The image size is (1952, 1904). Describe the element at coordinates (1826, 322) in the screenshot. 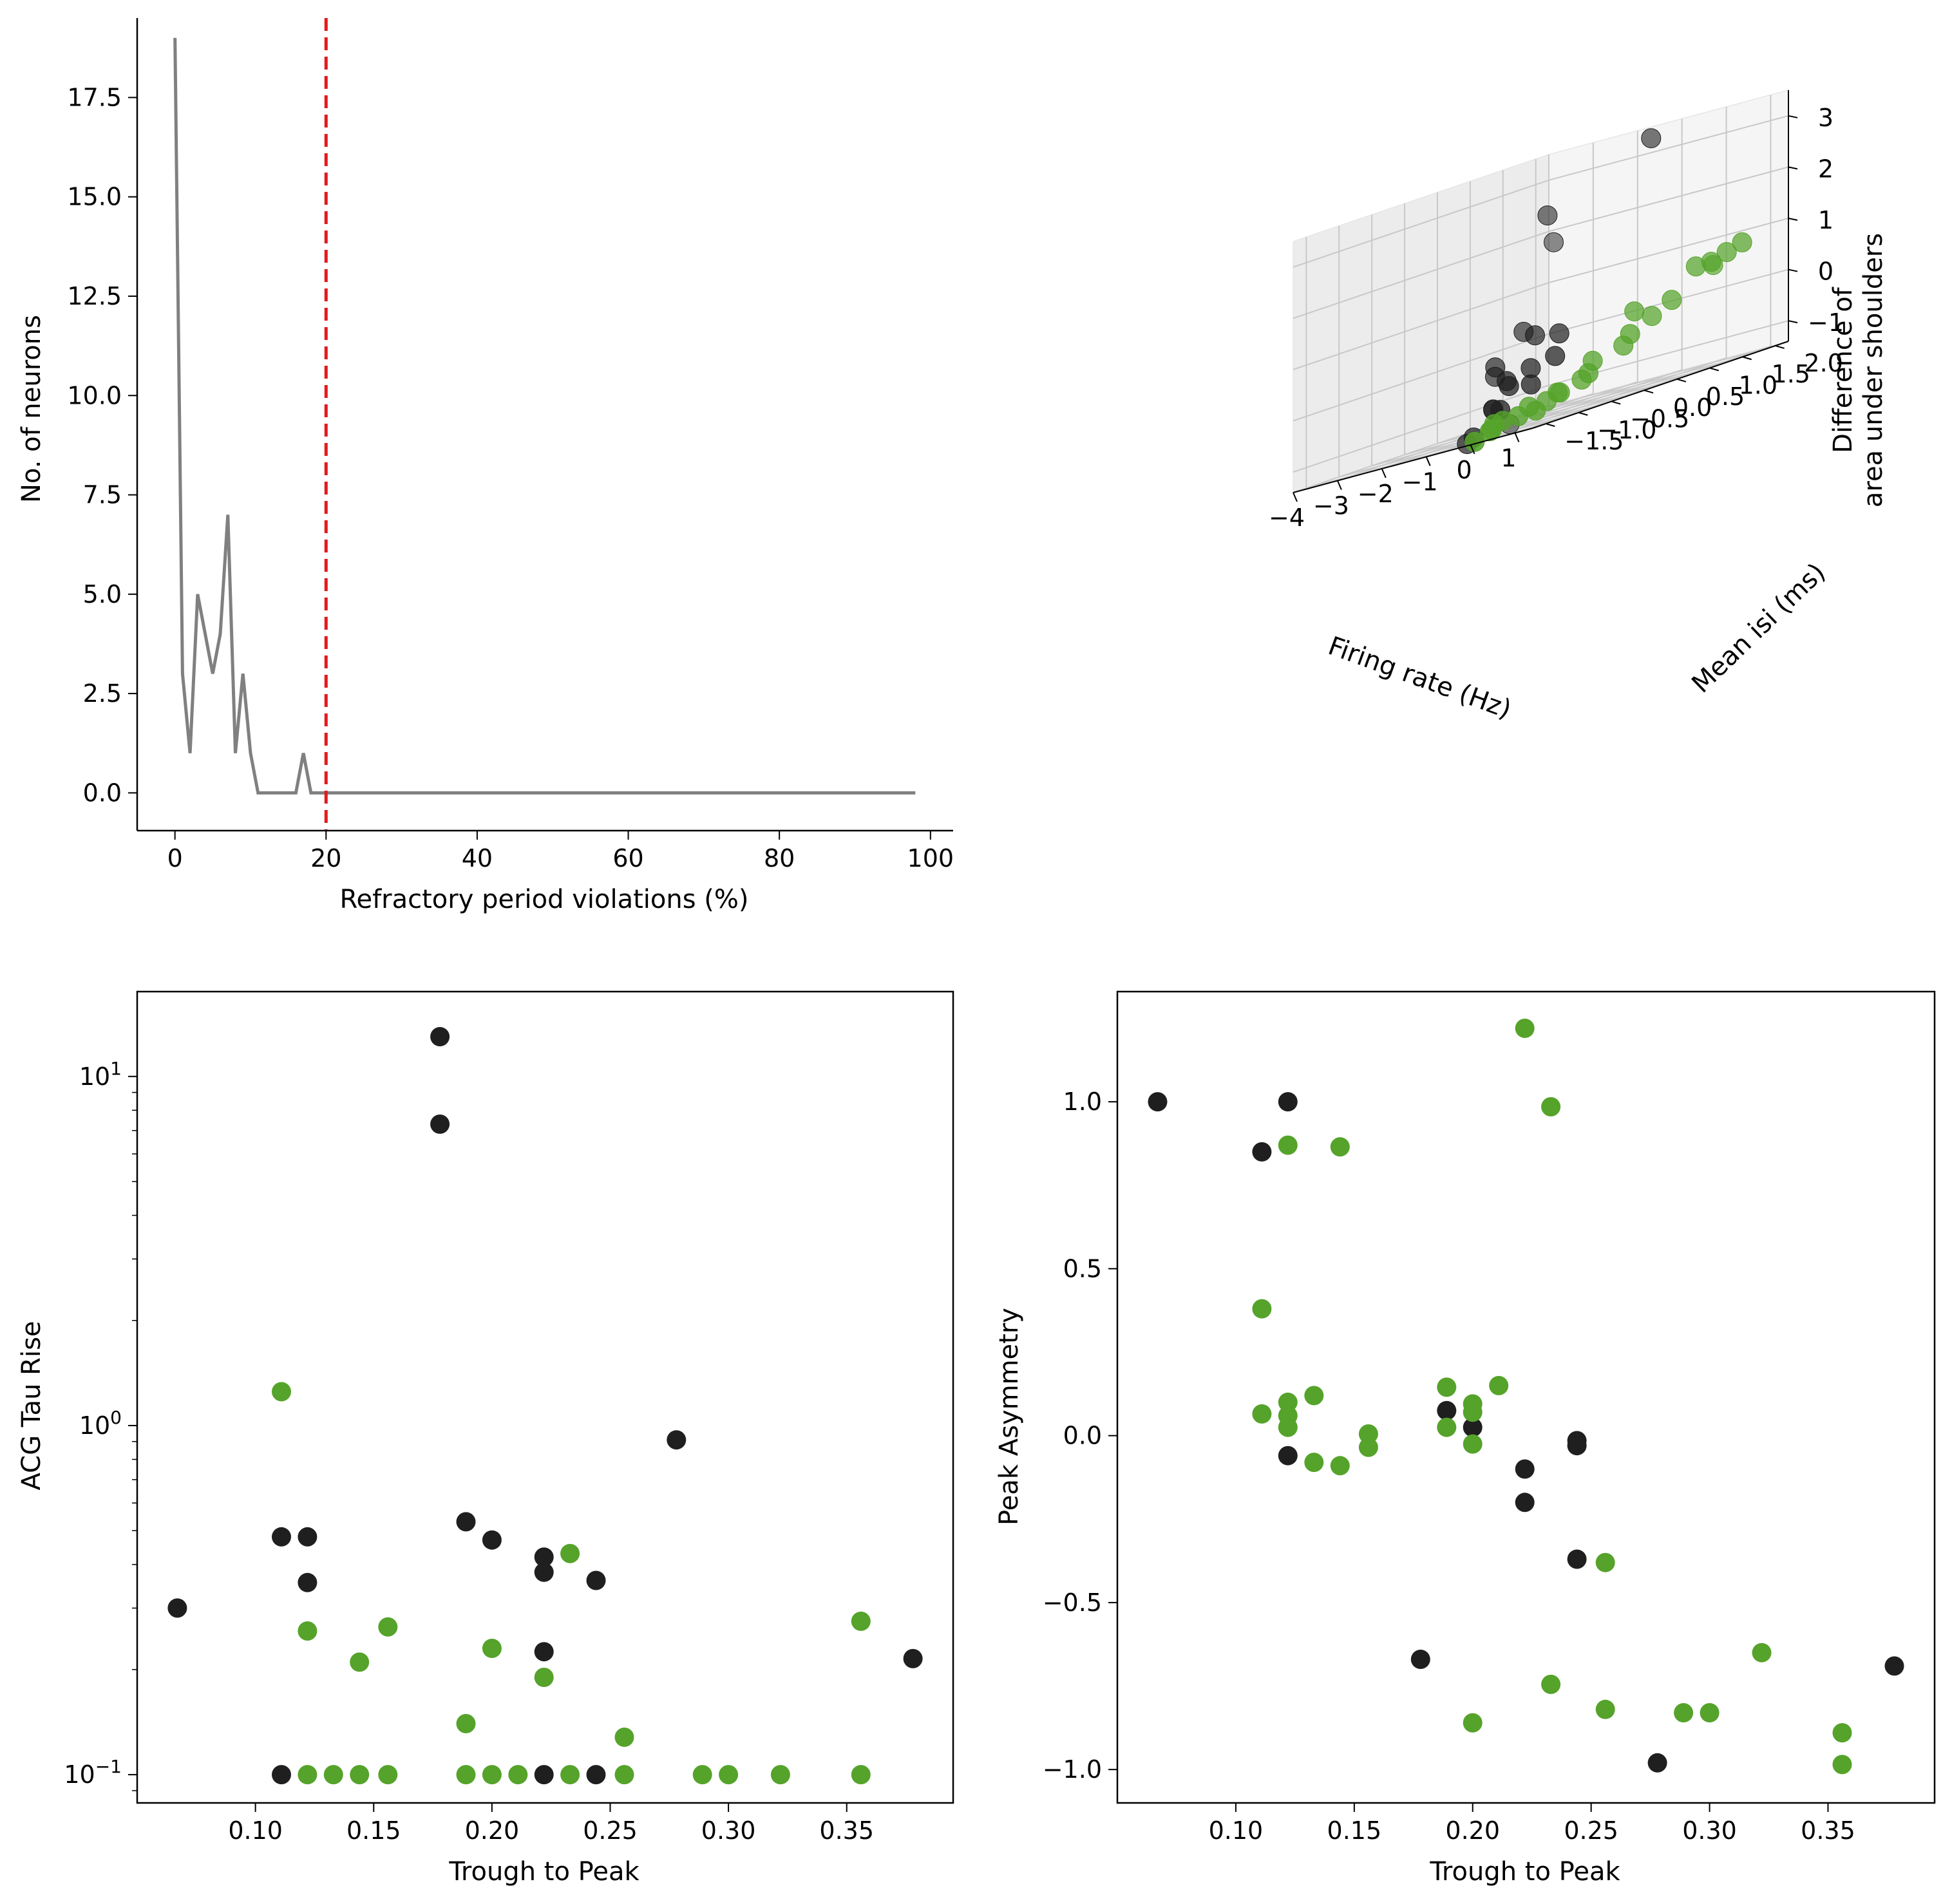

I see `z-tick-label: −1` at that location.